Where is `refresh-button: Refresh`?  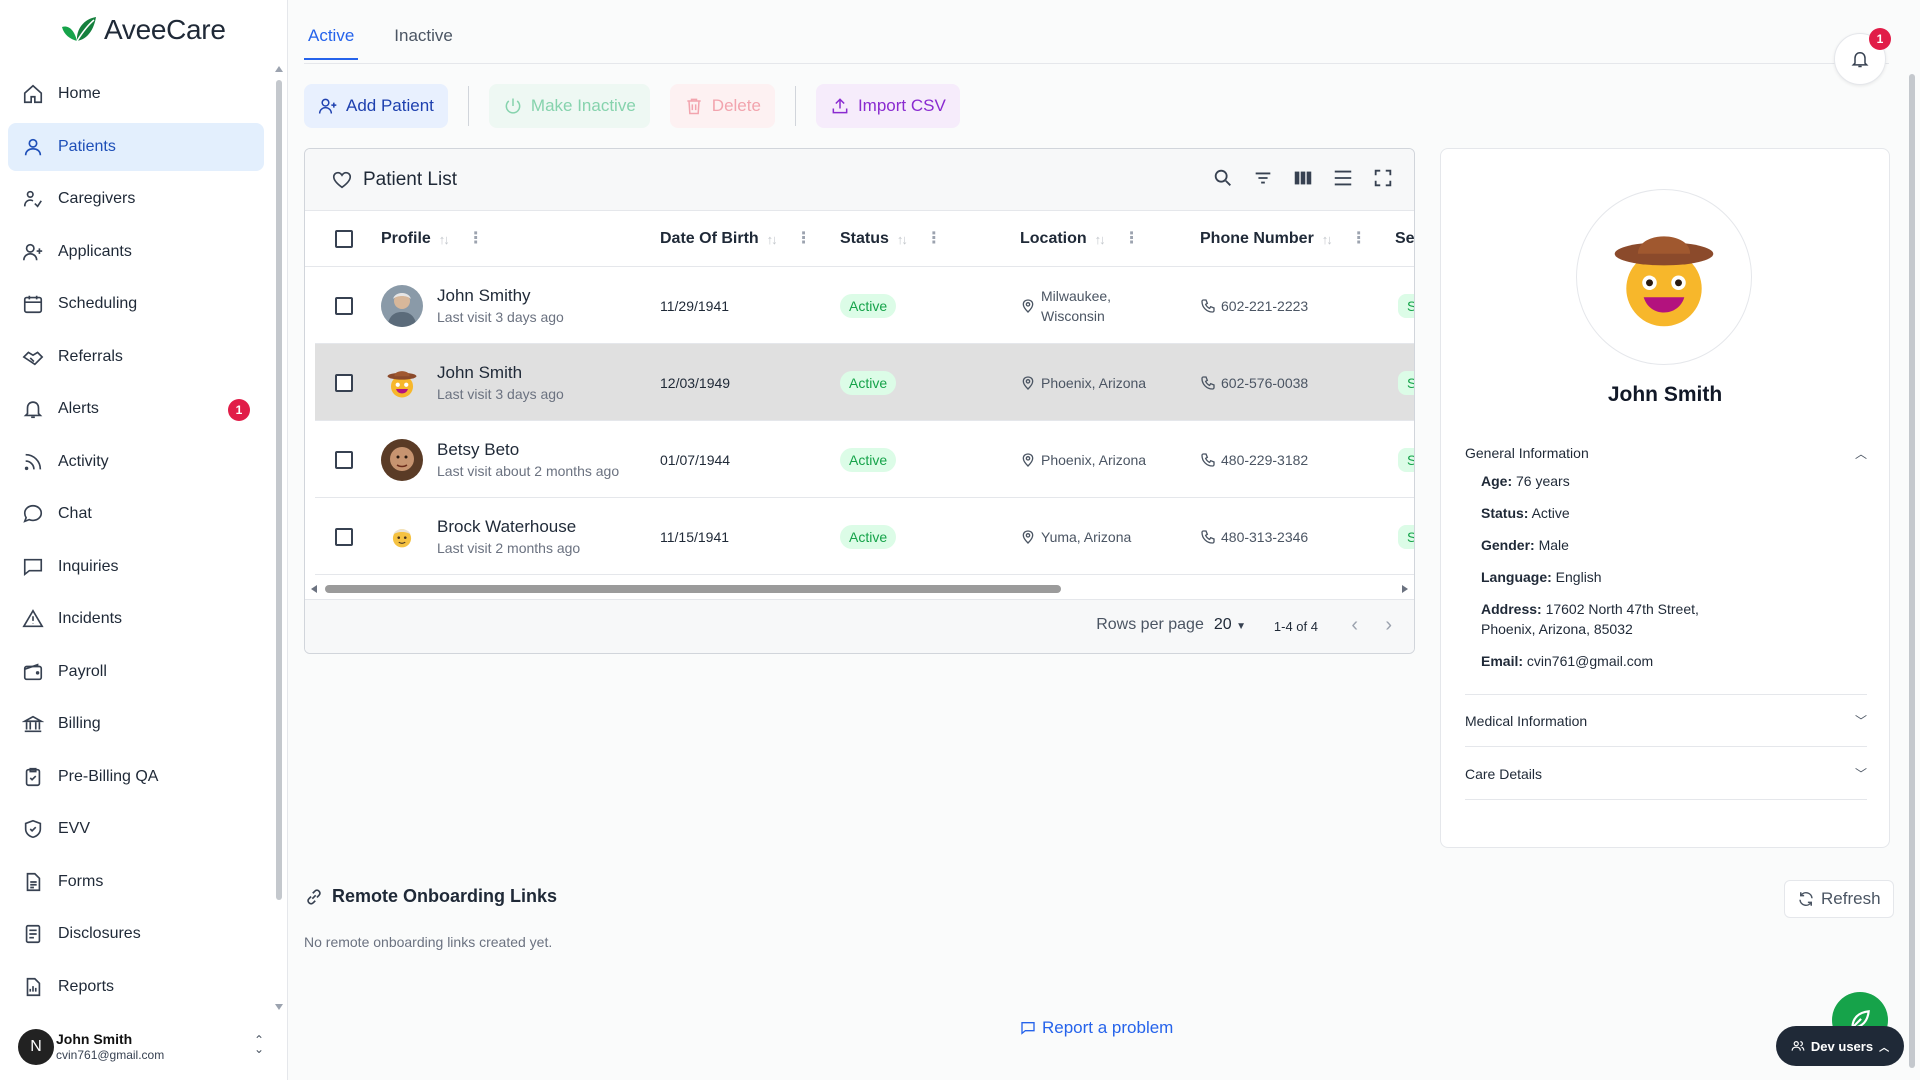 refresh-button: Refresh is located at coordinates (1839, 899).